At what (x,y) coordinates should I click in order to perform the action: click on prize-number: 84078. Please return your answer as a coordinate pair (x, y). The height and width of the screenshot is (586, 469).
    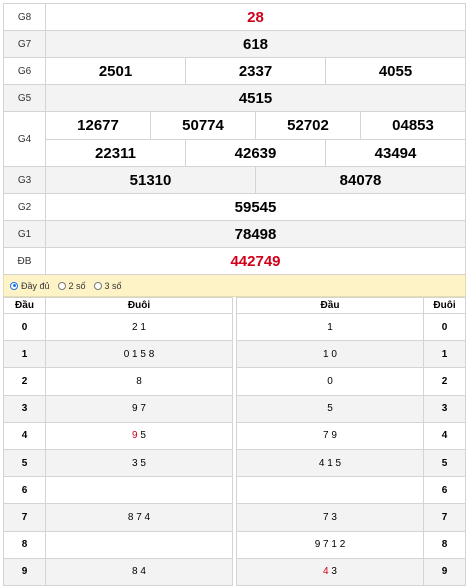
    Looking at the image, I should click on (360, 180).